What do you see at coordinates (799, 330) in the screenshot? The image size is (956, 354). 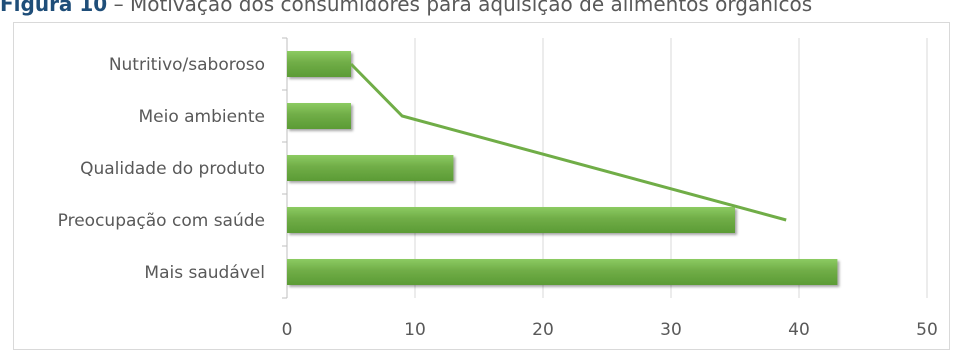 I see `x-tick-label: 40` at bounding box center [799, 330].